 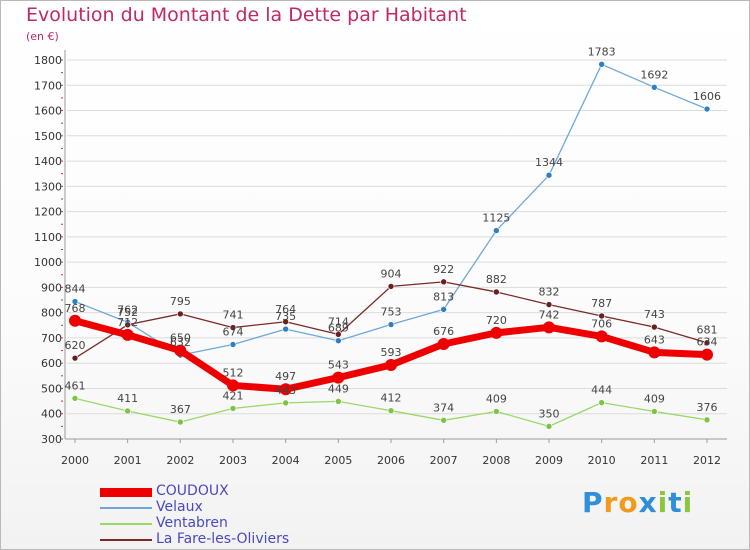 What do you see at coordinates (180, 409) in the screenshot?
I see `data-label: 367` at bounding box center [180, 409].